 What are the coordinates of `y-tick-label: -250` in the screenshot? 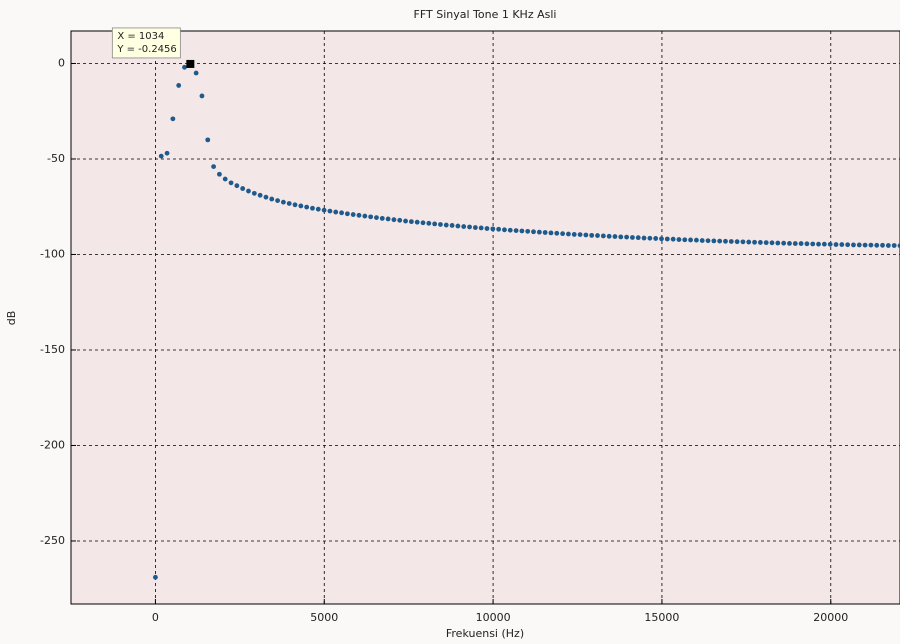 It's located at (52, 540).